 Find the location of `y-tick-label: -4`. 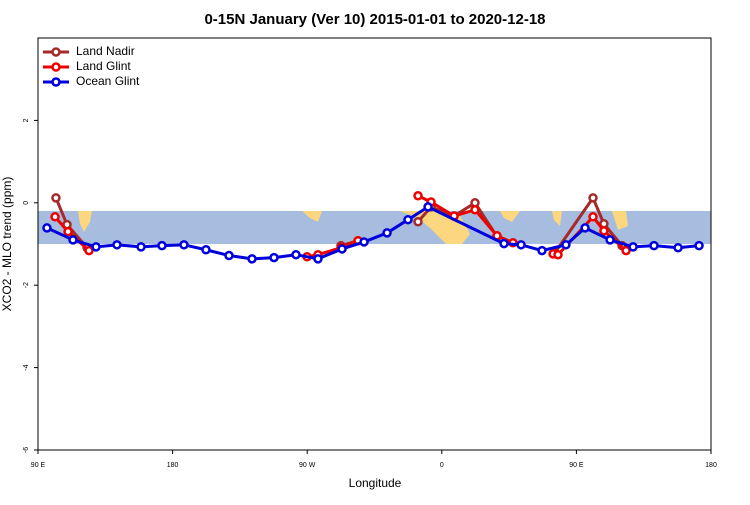

y-tick-label: -4 is located at coordinates (26, 367).